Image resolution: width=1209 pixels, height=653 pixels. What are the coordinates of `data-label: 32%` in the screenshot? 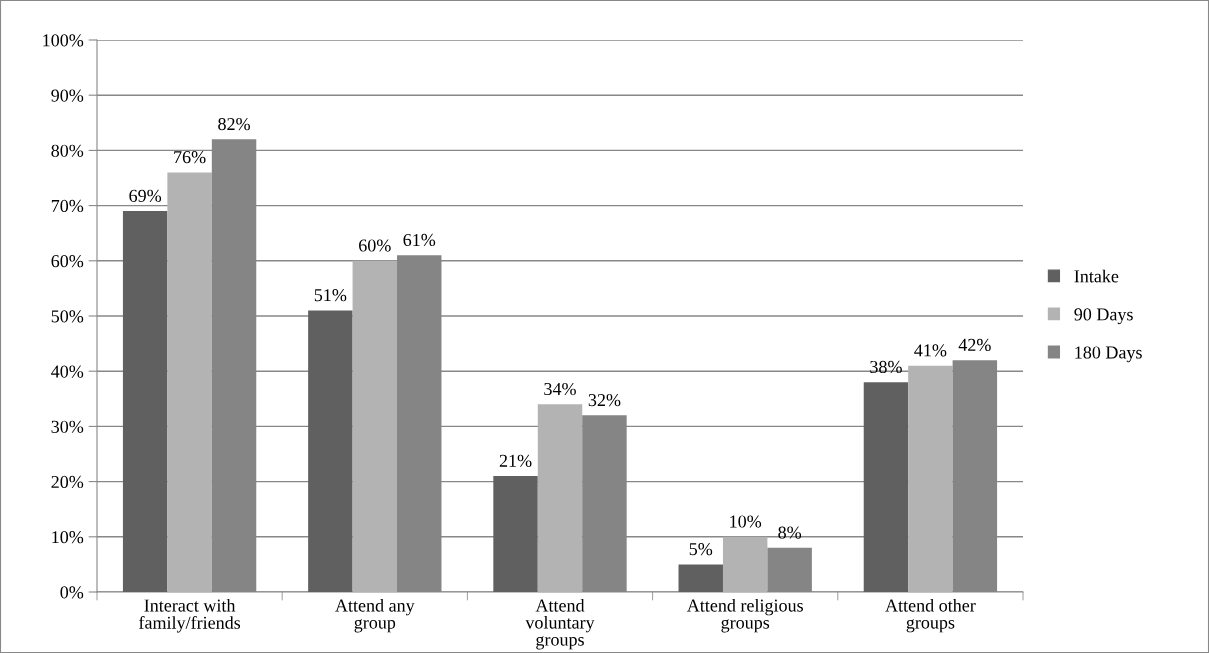 It's located at (604, 400).